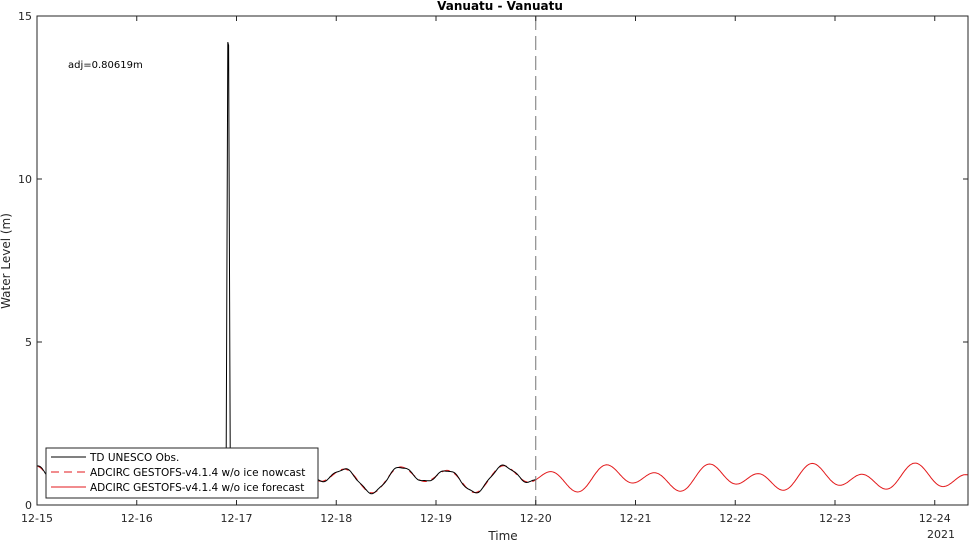 The image size is (969, 541). I want to click on x-tick-label: 12-17, so click(237, 518).